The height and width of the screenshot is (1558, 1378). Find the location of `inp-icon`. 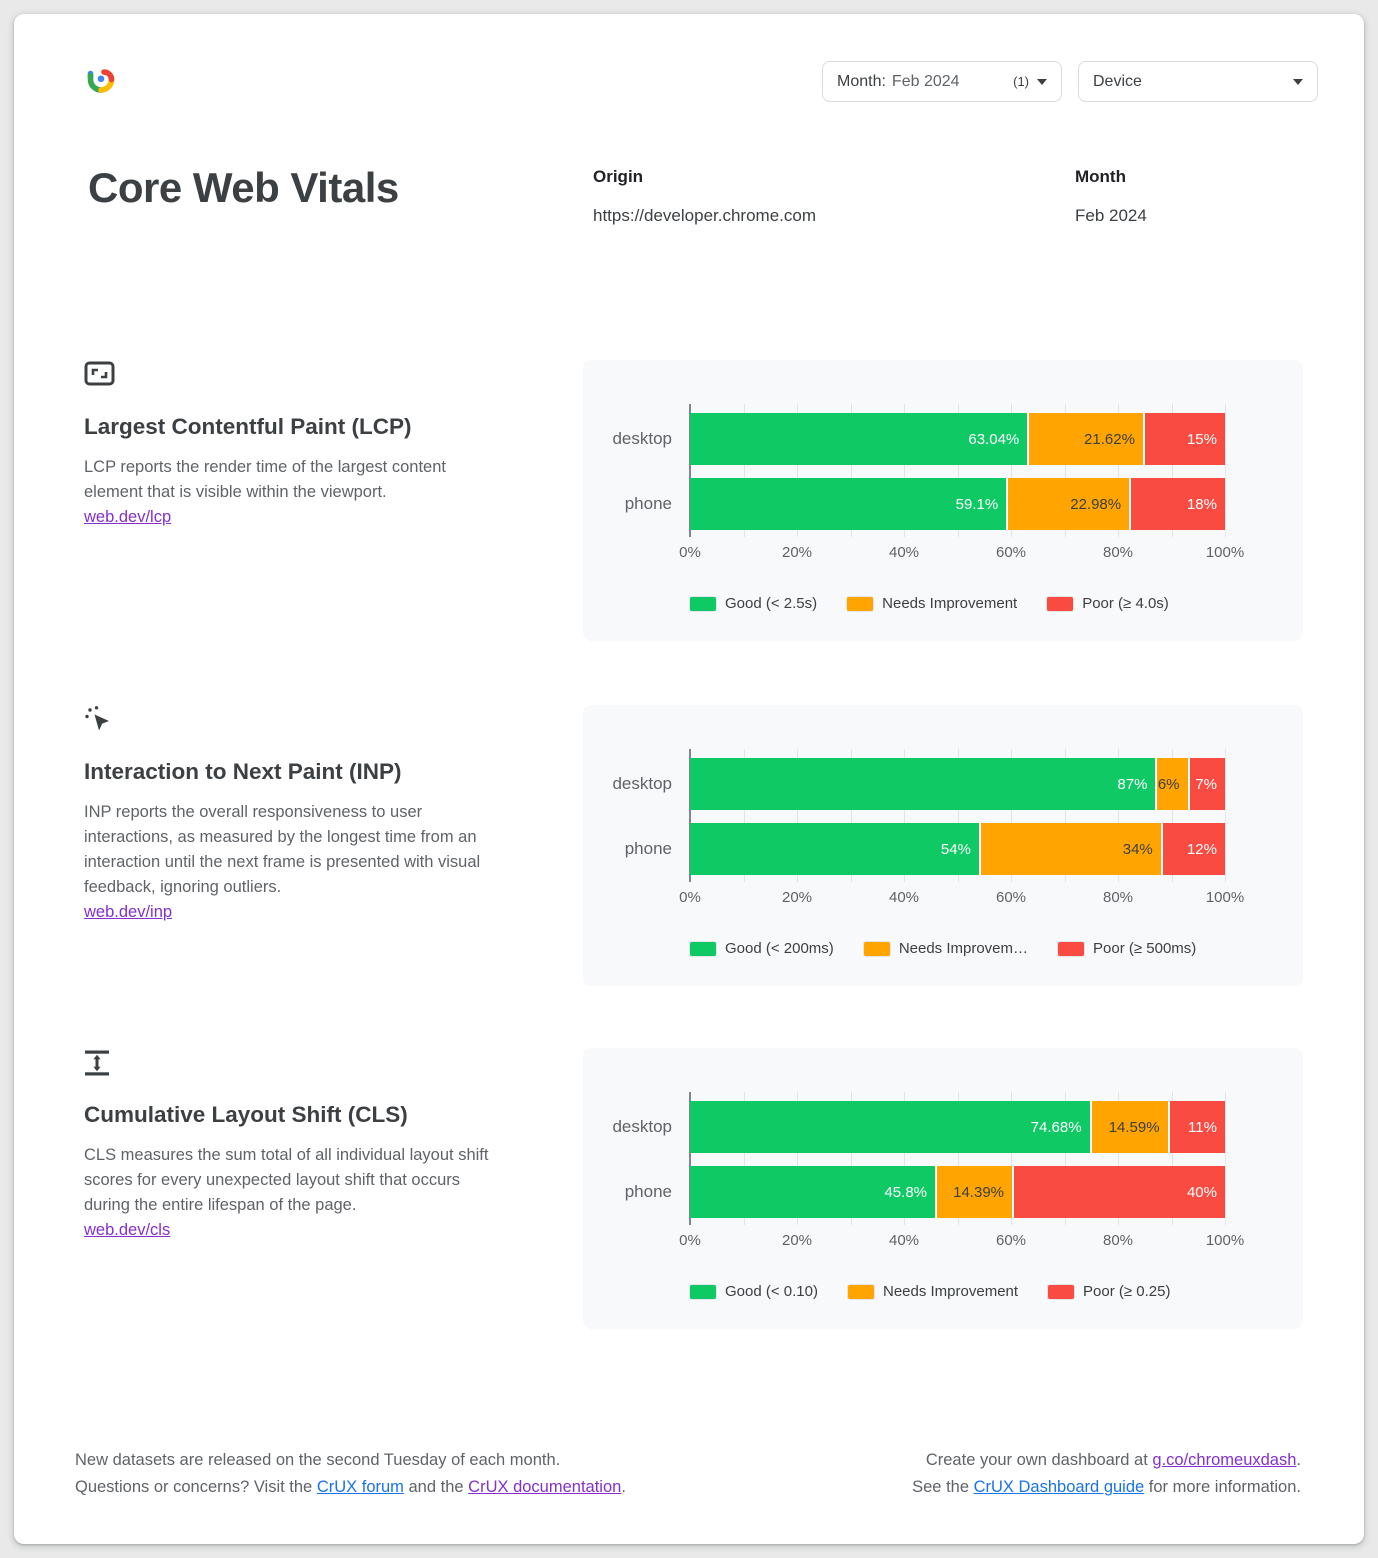

inp-icon is located at coordinates (309, 721).